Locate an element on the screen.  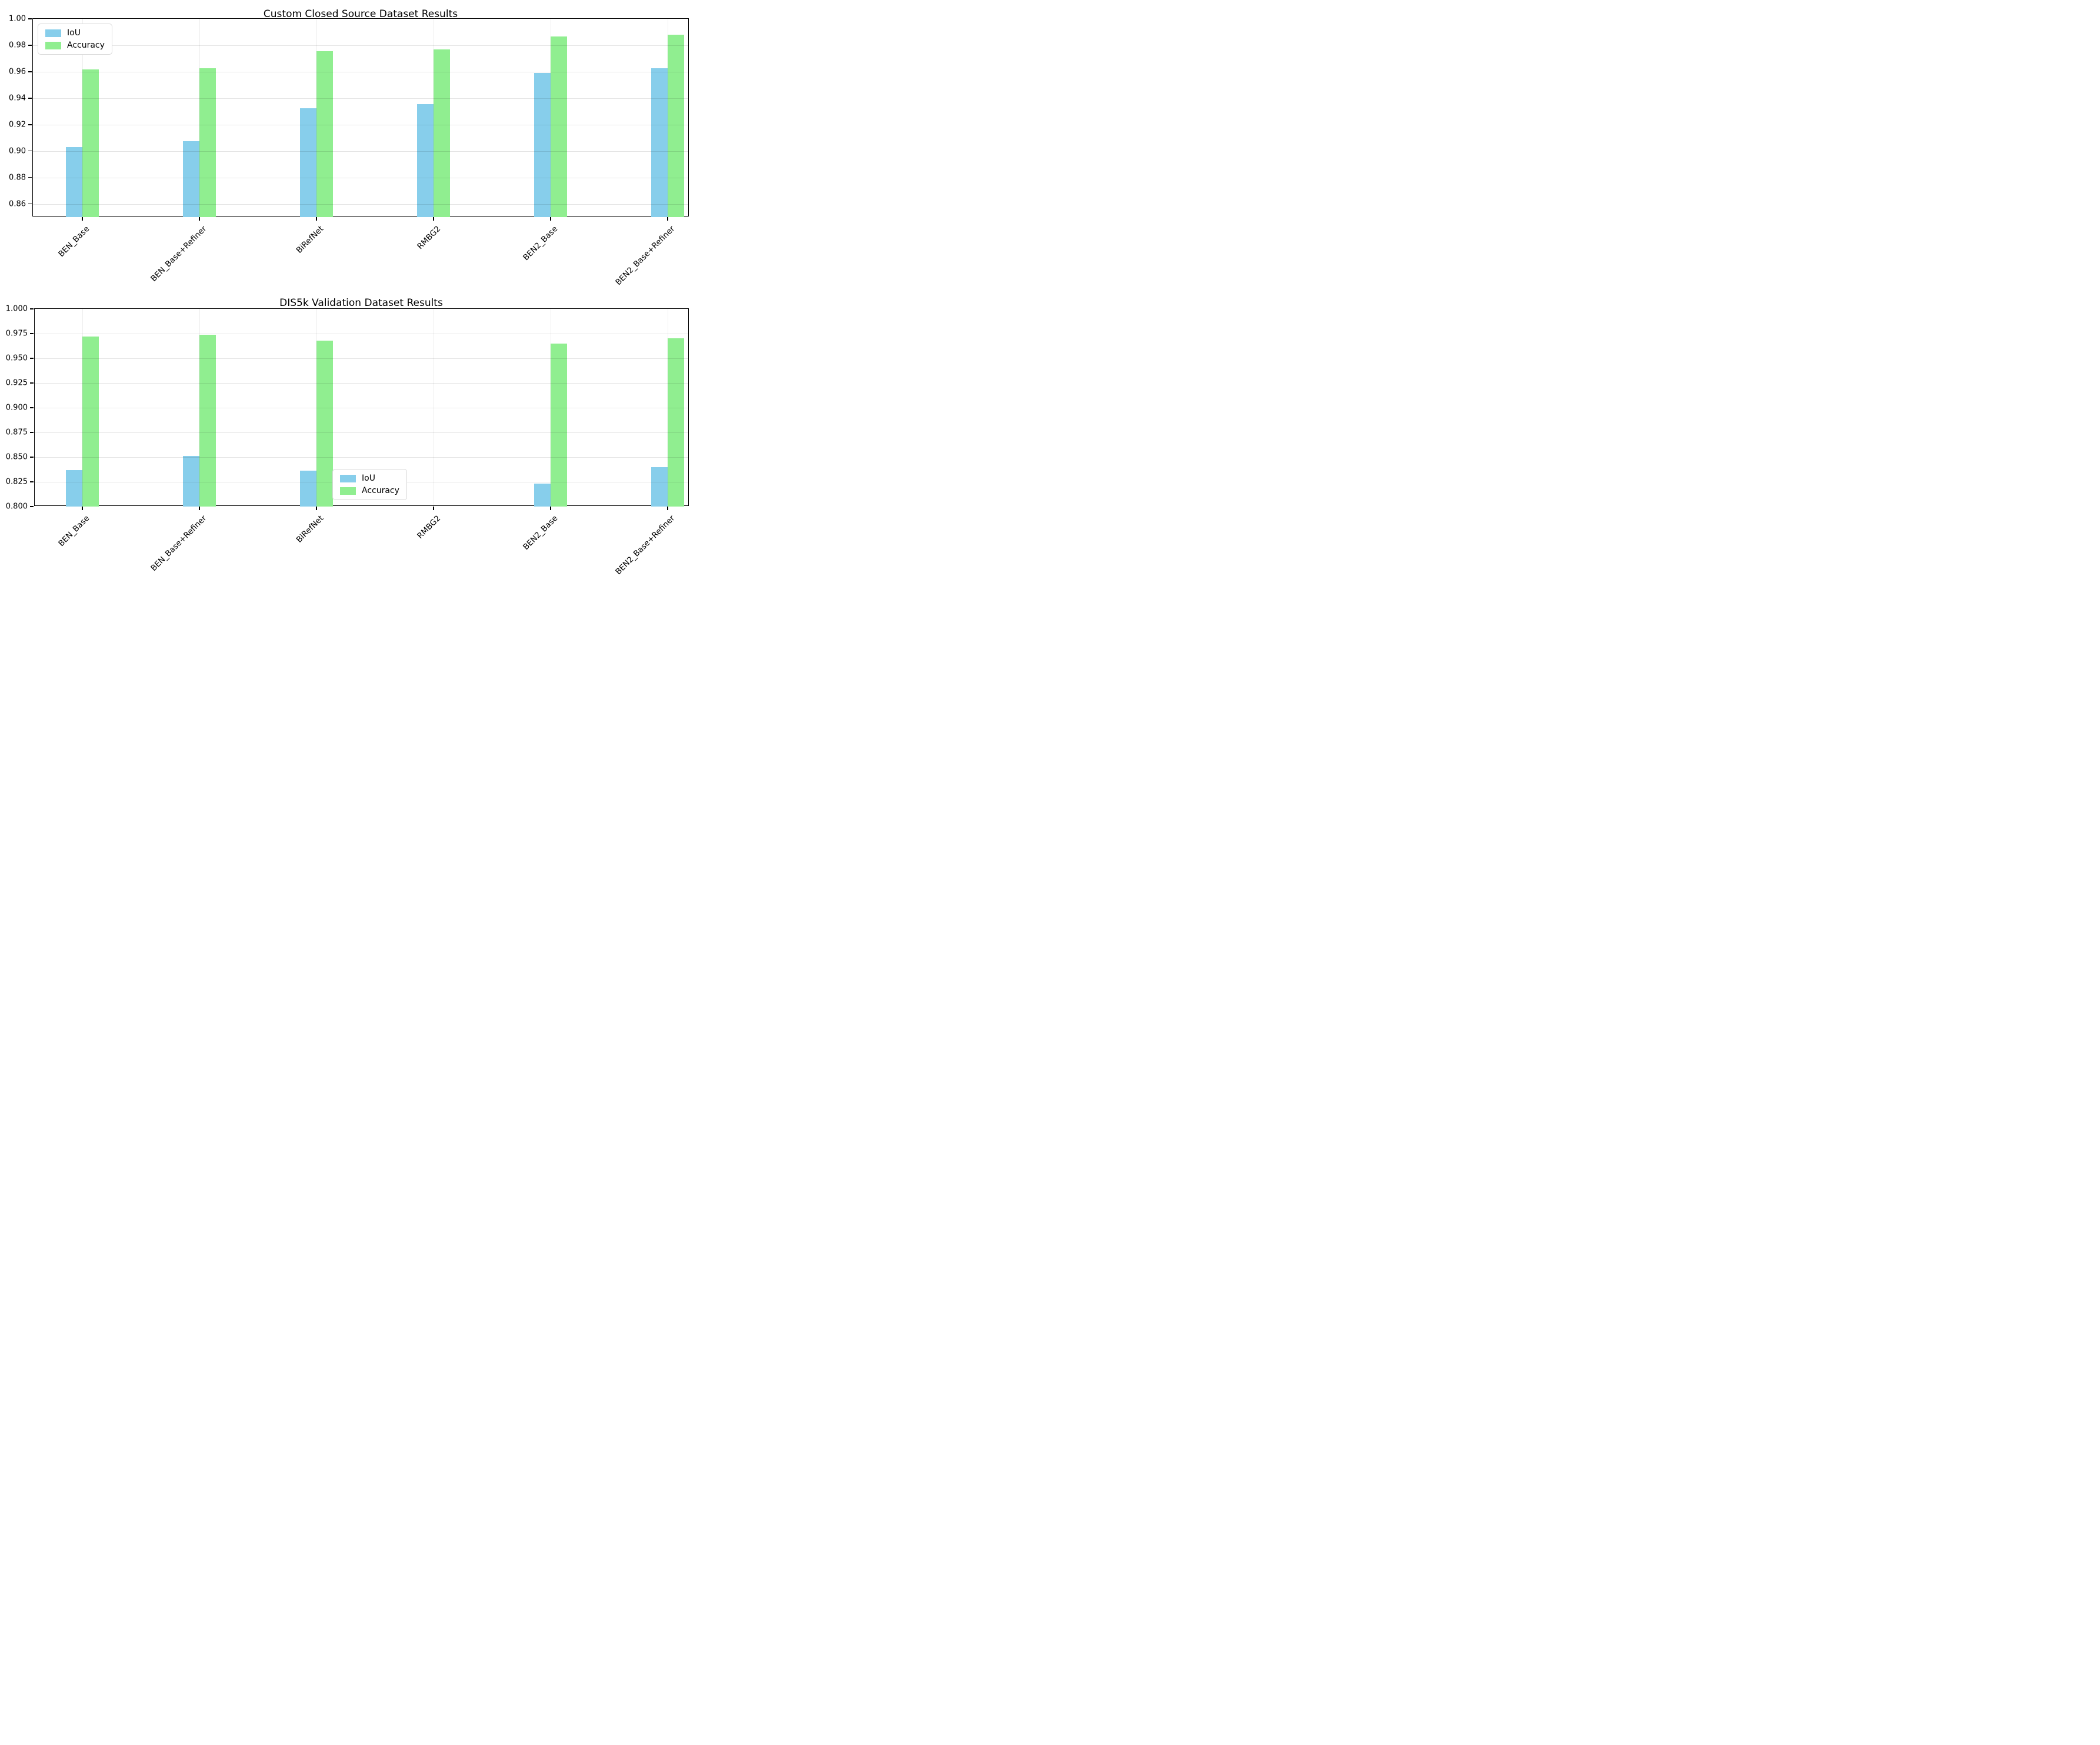
bar-accuracy-ben2-base-refiner is located at coordinates (676, 422).